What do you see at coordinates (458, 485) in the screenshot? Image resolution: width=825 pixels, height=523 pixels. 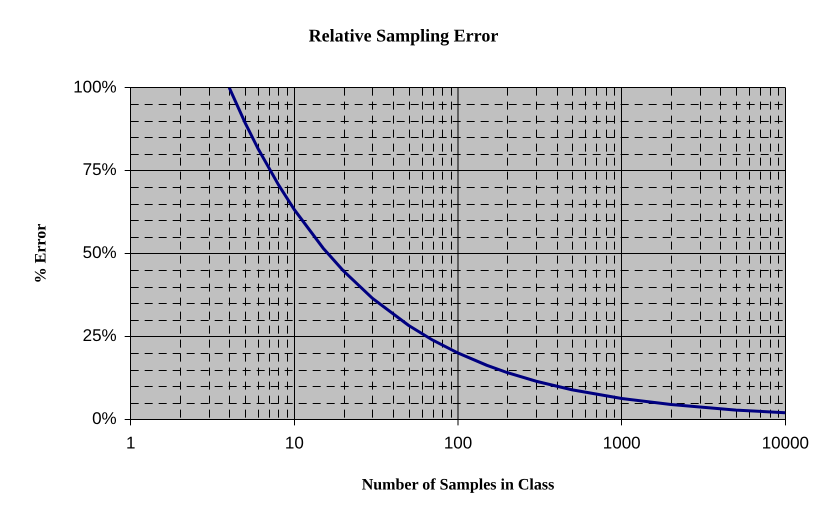 I see `x-axis-title: Number of Samples in Class` at bounding box center [458, 485].